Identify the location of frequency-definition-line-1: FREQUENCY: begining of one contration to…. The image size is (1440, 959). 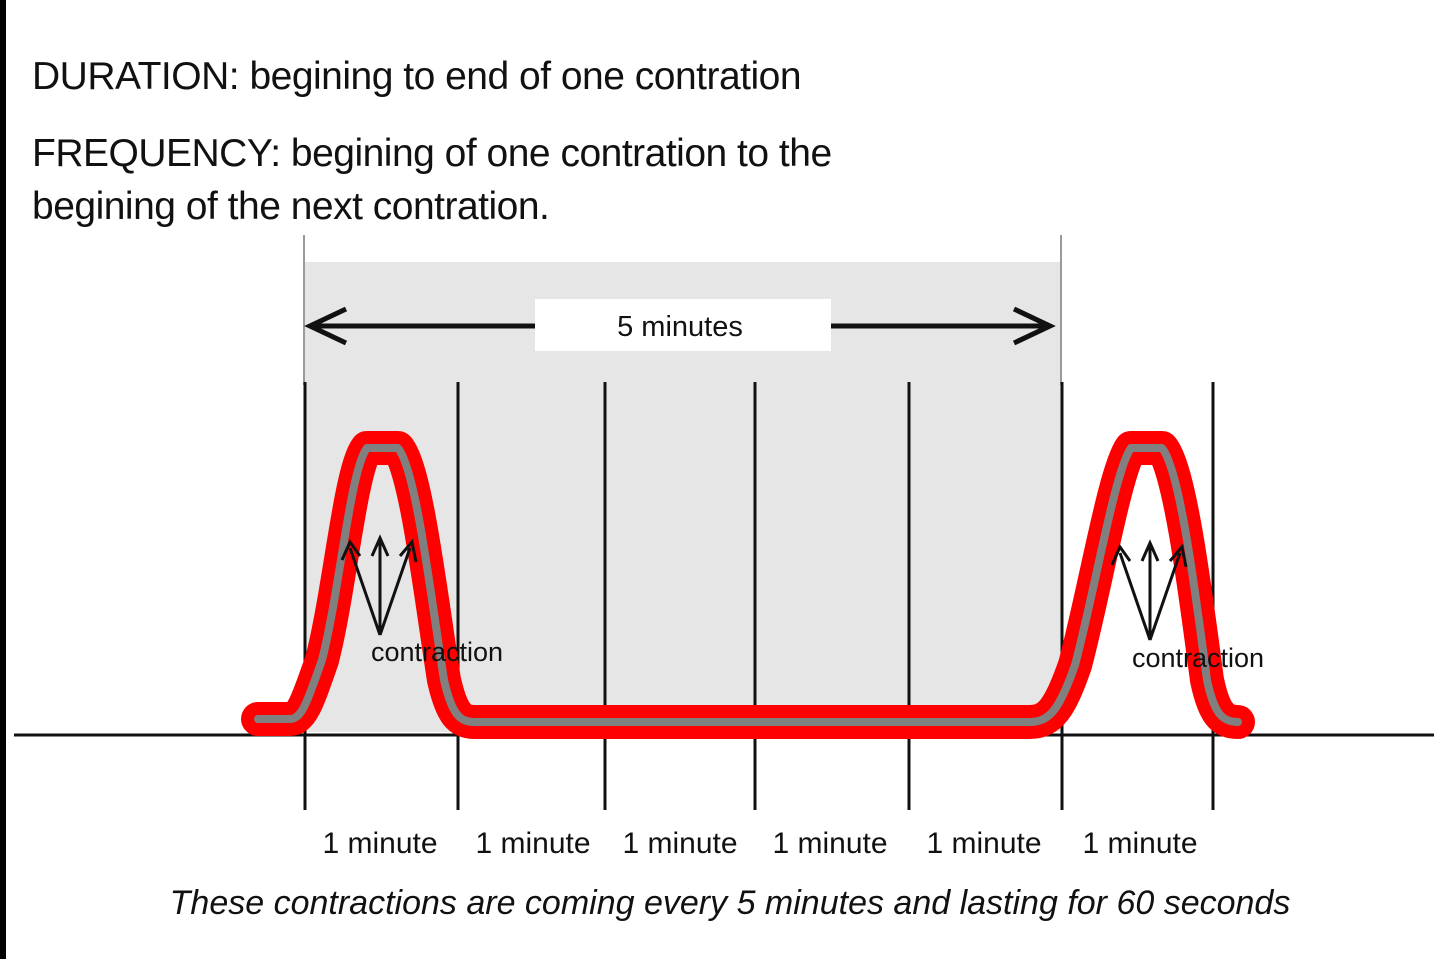
(432, 153).